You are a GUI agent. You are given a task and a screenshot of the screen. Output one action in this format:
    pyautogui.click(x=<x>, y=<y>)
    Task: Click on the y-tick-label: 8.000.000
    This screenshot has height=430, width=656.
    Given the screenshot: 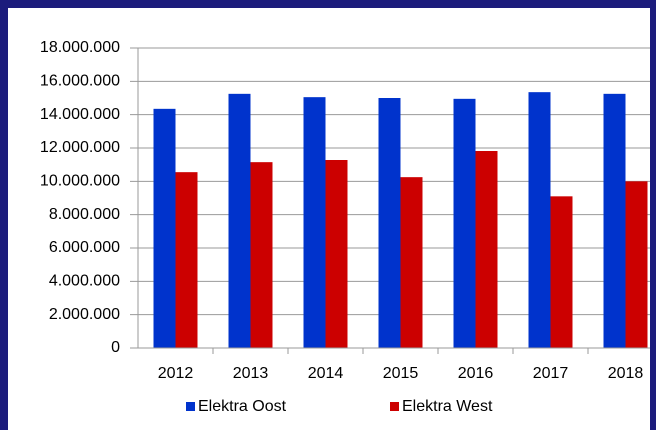 What is the action you would take?
    pyautogui.click(x=84, y=214)
    